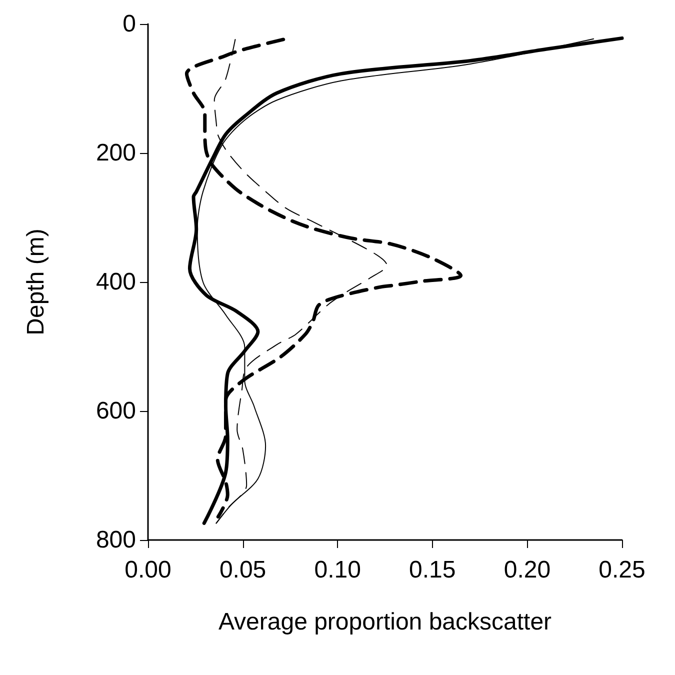 The width and height of the screenshot is (675, 675). Describe the element at coordinates (622, 570) in the screenshot. I see `x-tick-label: 0.25` at that location.